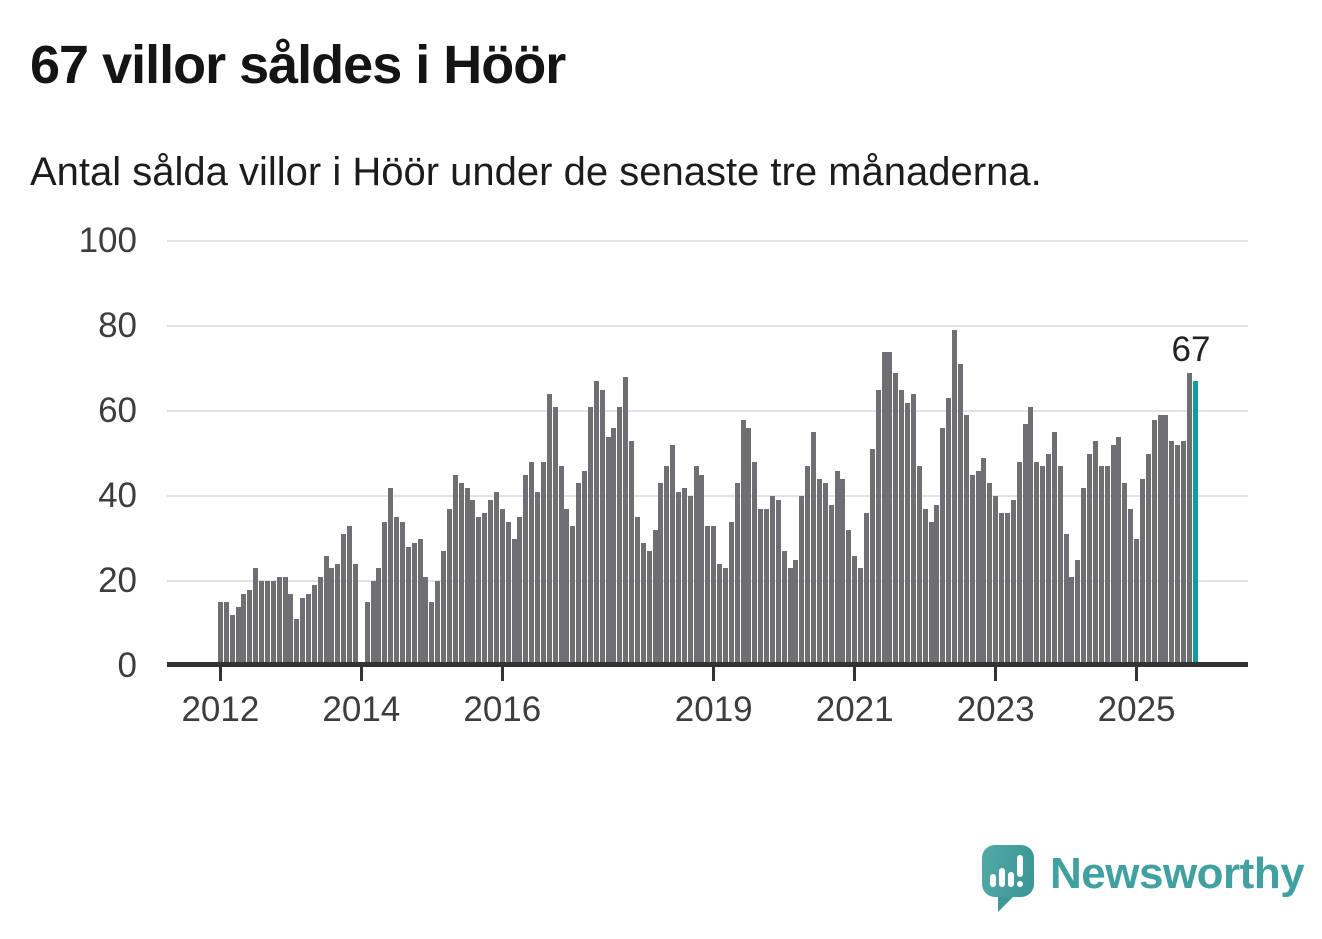 The image size is (1322, 939). I want to click on x-axis-tick-label: 2019, so click(713, 709).